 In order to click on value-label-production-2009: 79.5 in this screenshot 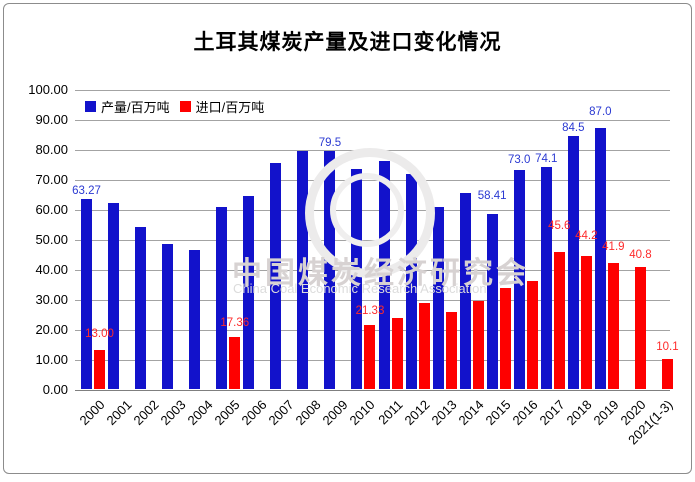, I will do `click(330, 142)`.